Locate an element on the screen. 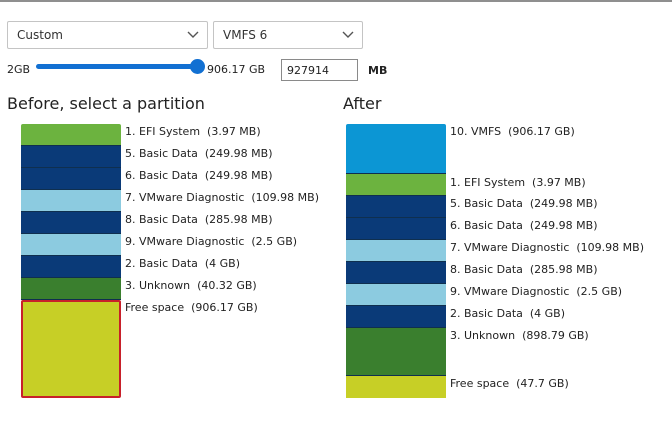 This screenshot has width=672, height=439. before-partition-label: 2. Basic Data (4 GB) is located at coordinates (182, 264).